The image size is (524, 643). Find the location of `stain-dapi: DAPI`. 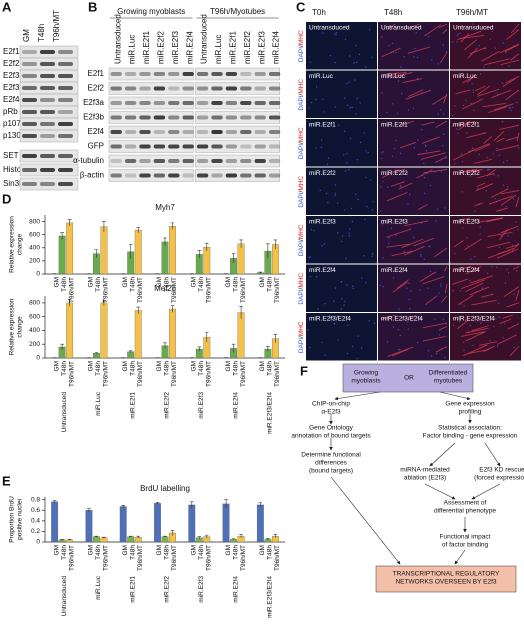

stain-dapi: DAPI is located at coordinates (301, 345).